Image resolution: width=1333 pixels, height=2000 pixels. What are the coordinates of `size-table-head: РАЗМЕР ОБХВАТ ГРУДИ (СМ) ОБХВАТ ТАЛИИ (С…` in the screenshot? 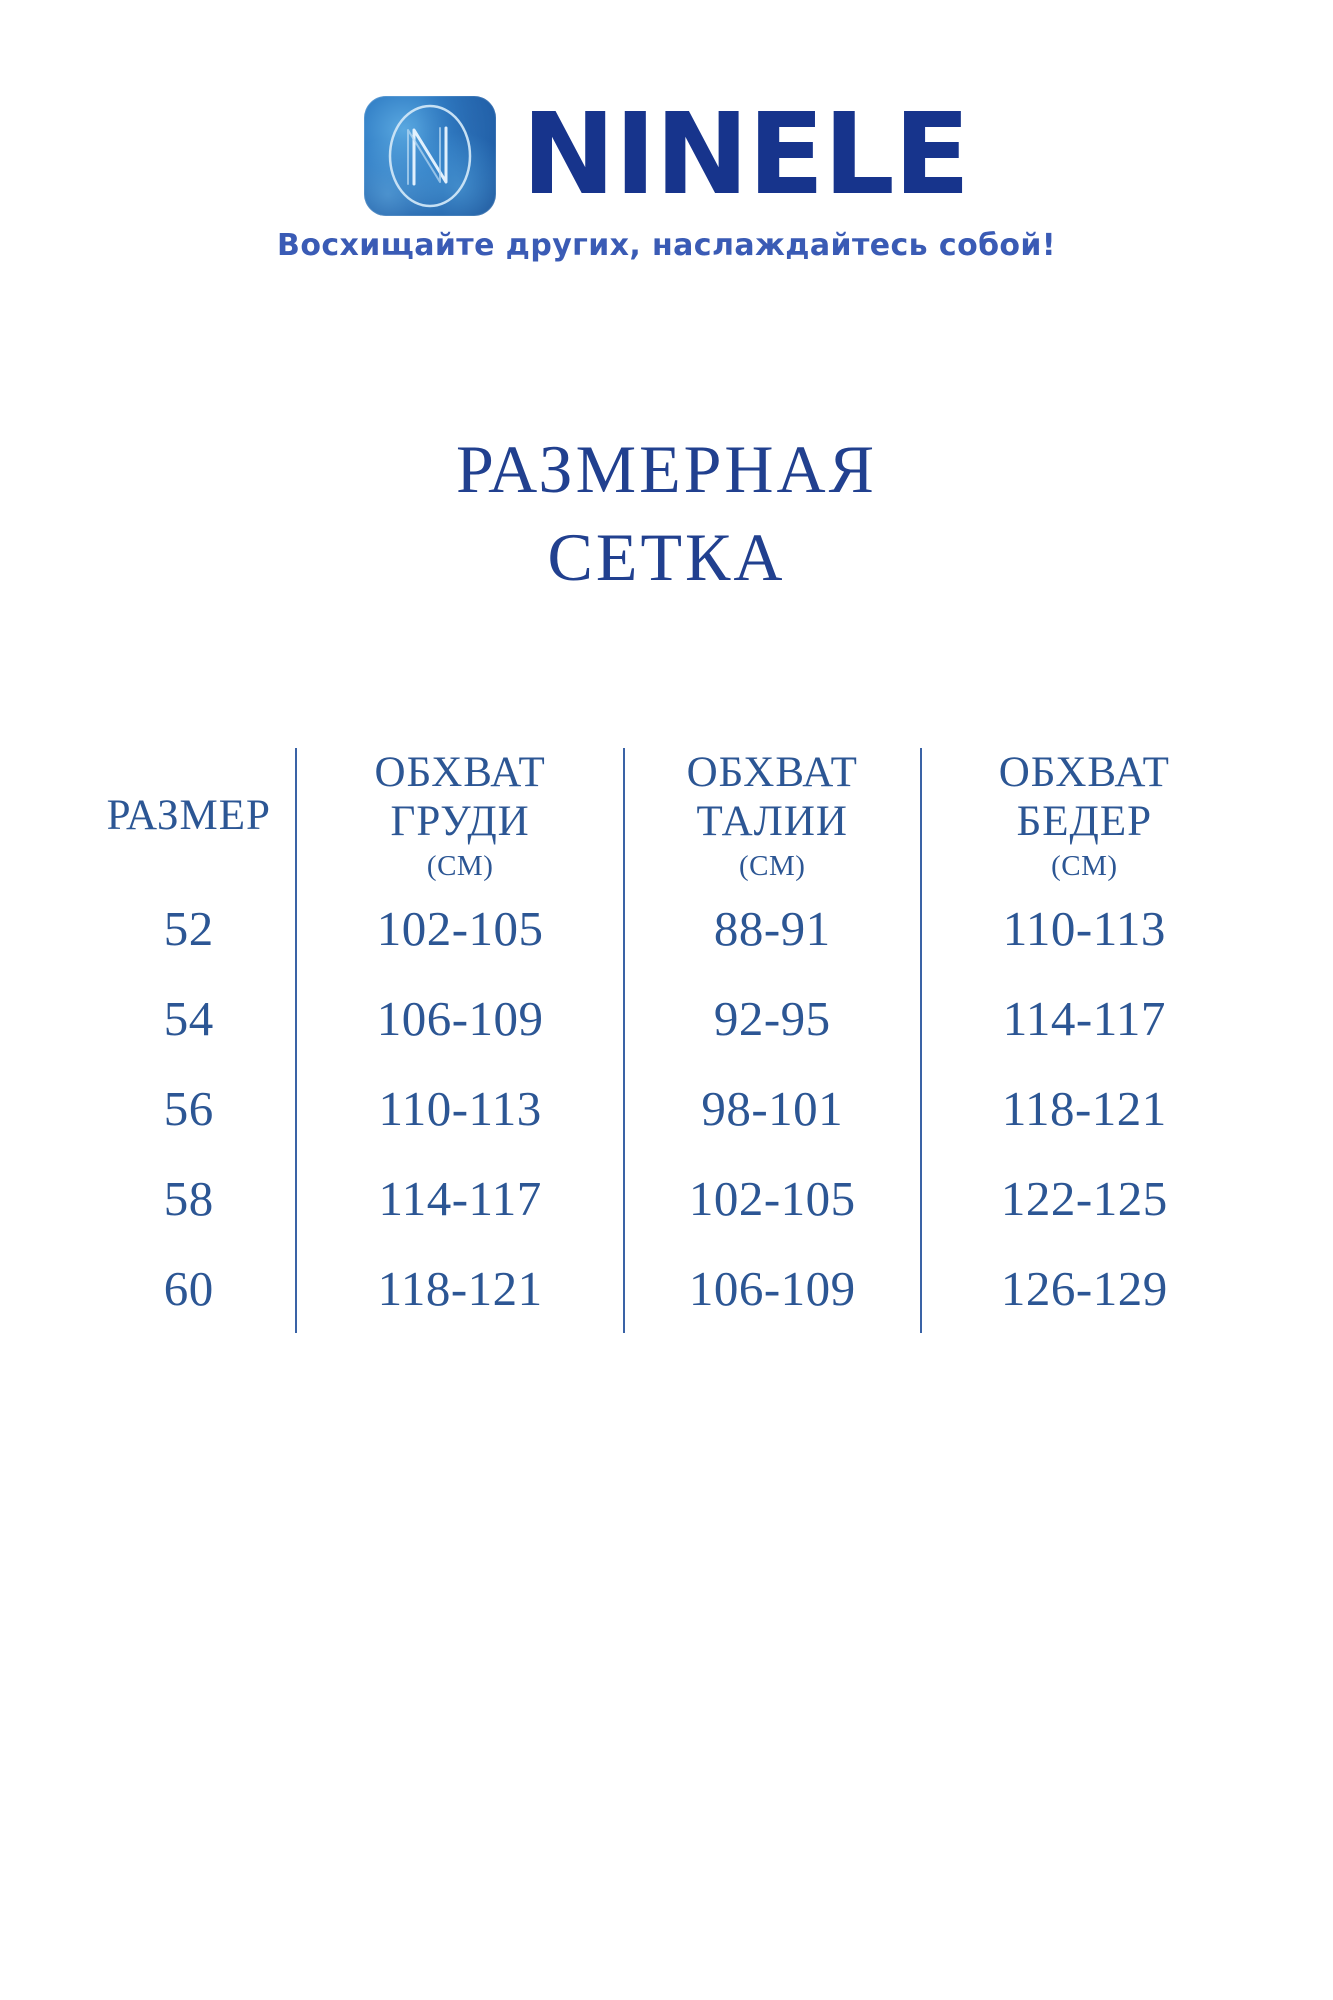 It's located at (664, 816).